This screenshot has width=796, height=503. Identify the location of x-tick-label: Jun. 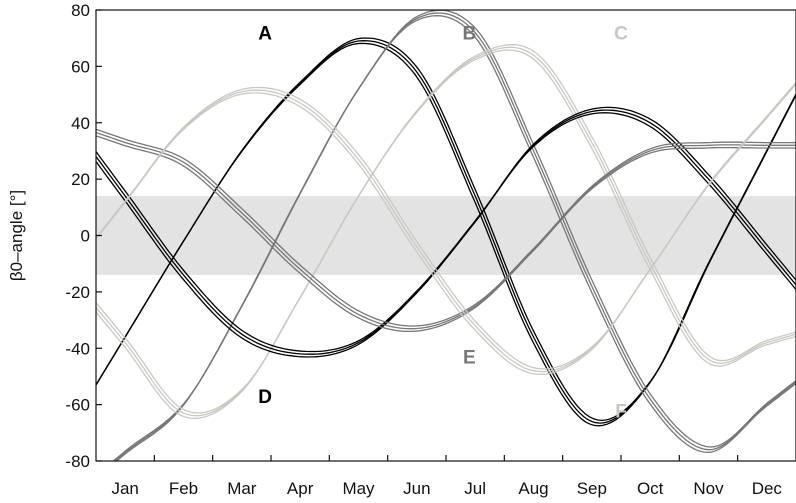
(416, 488).